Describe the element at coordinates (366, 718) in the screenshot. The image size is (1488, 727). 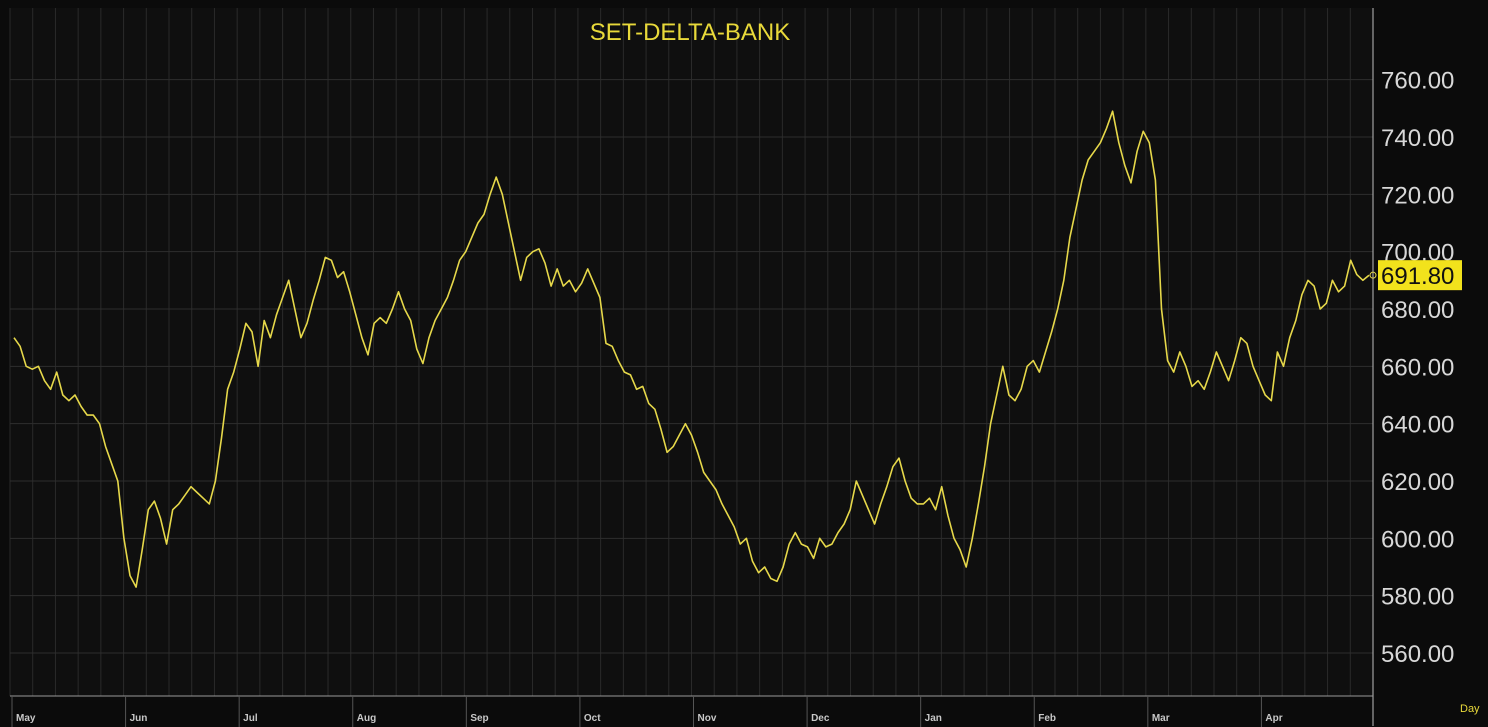
I see `x-tick-label: Aug` at that location.